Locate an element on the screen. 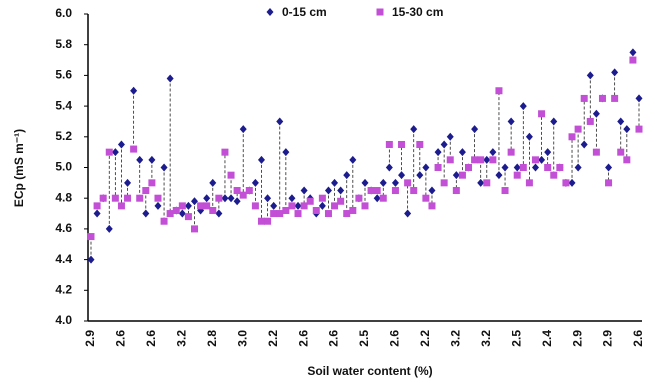 The height and width of the screenshot is (383, 655). y-tick-label: 4.0 is located at coordinates (63, 320).